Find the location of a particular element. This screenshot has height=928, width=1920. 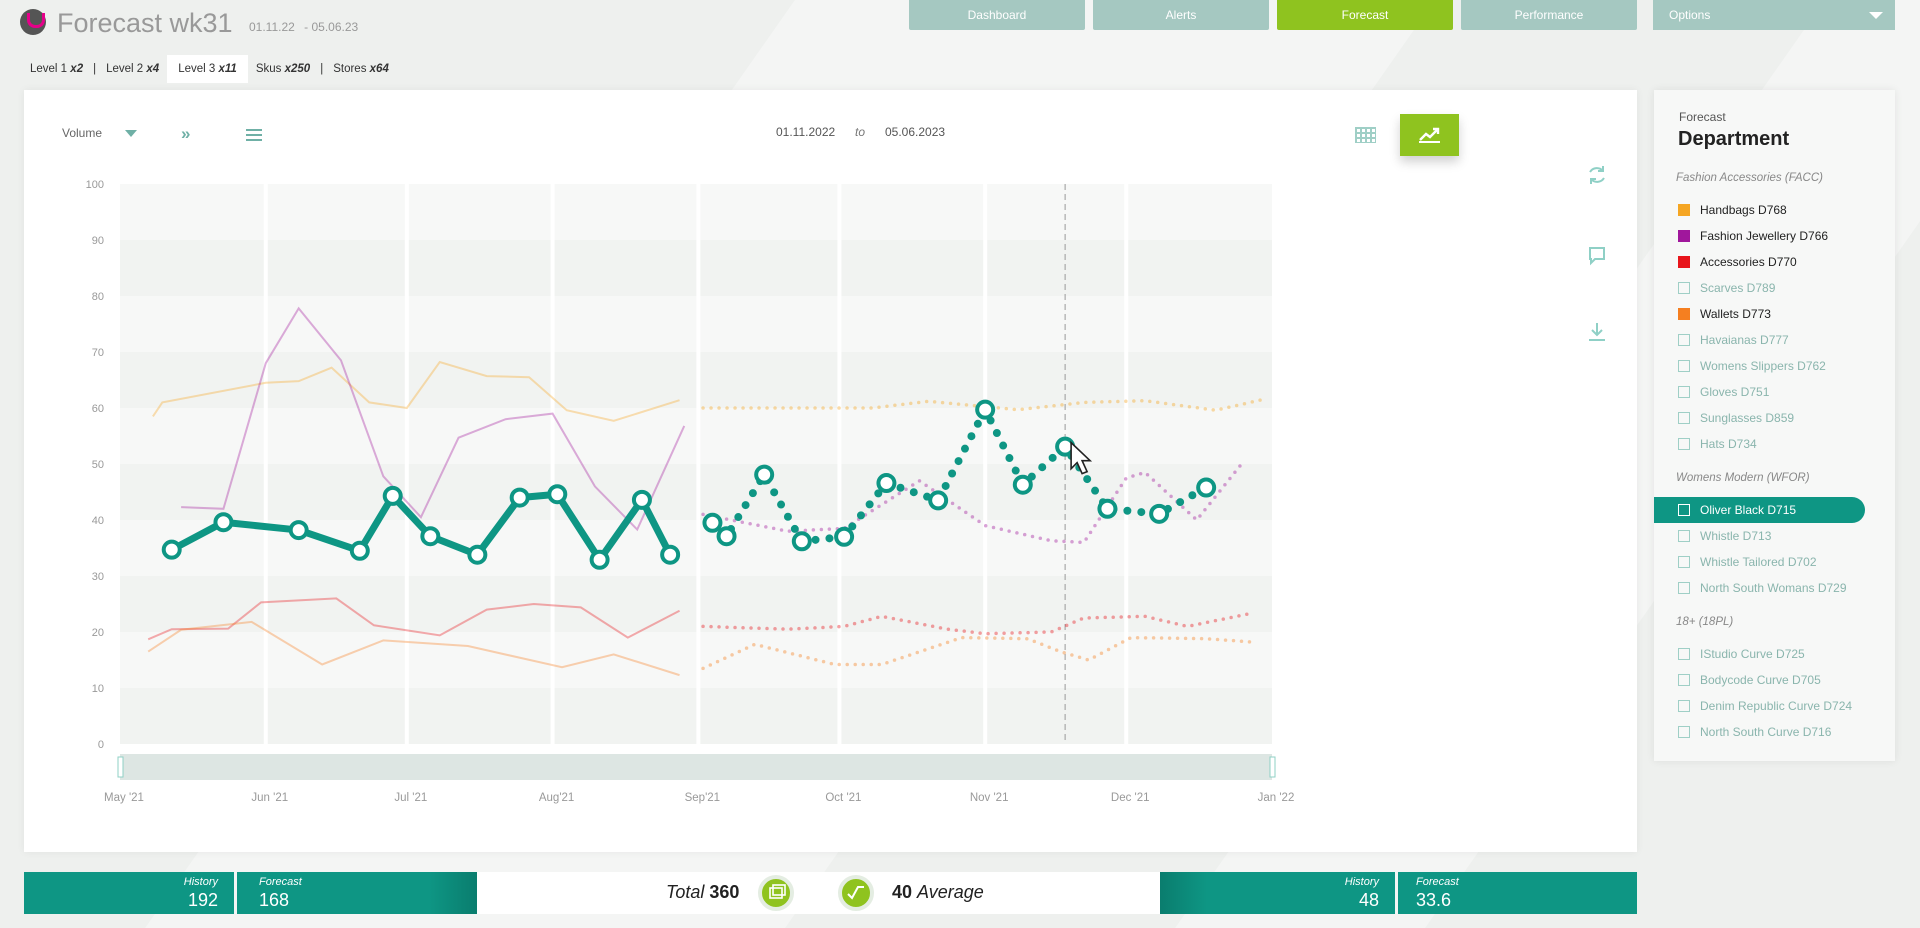

tab-stores: Stores x64 is located at coordinates (361, 69).